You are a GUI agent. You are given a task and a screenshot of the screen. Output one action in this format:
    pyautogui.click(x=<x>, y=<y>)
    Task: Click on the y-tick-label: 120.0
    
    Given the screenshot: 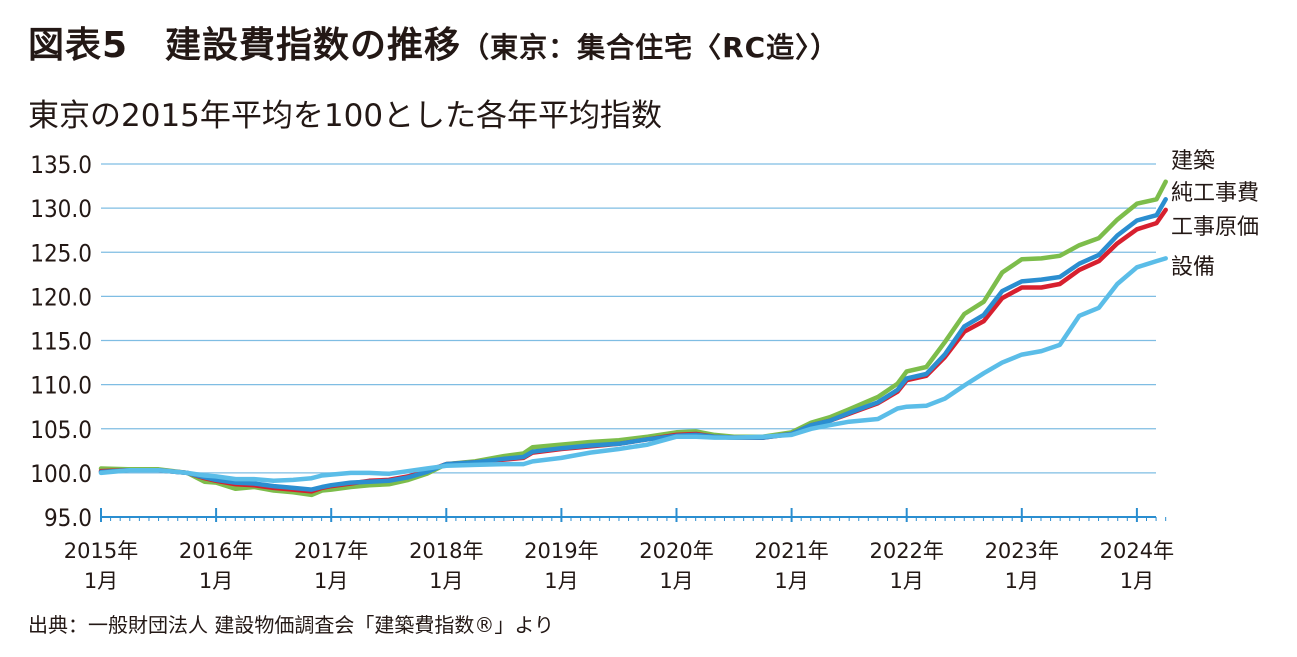 What is the action you would take?
    pyautogui.click(x=61, y=297)
    